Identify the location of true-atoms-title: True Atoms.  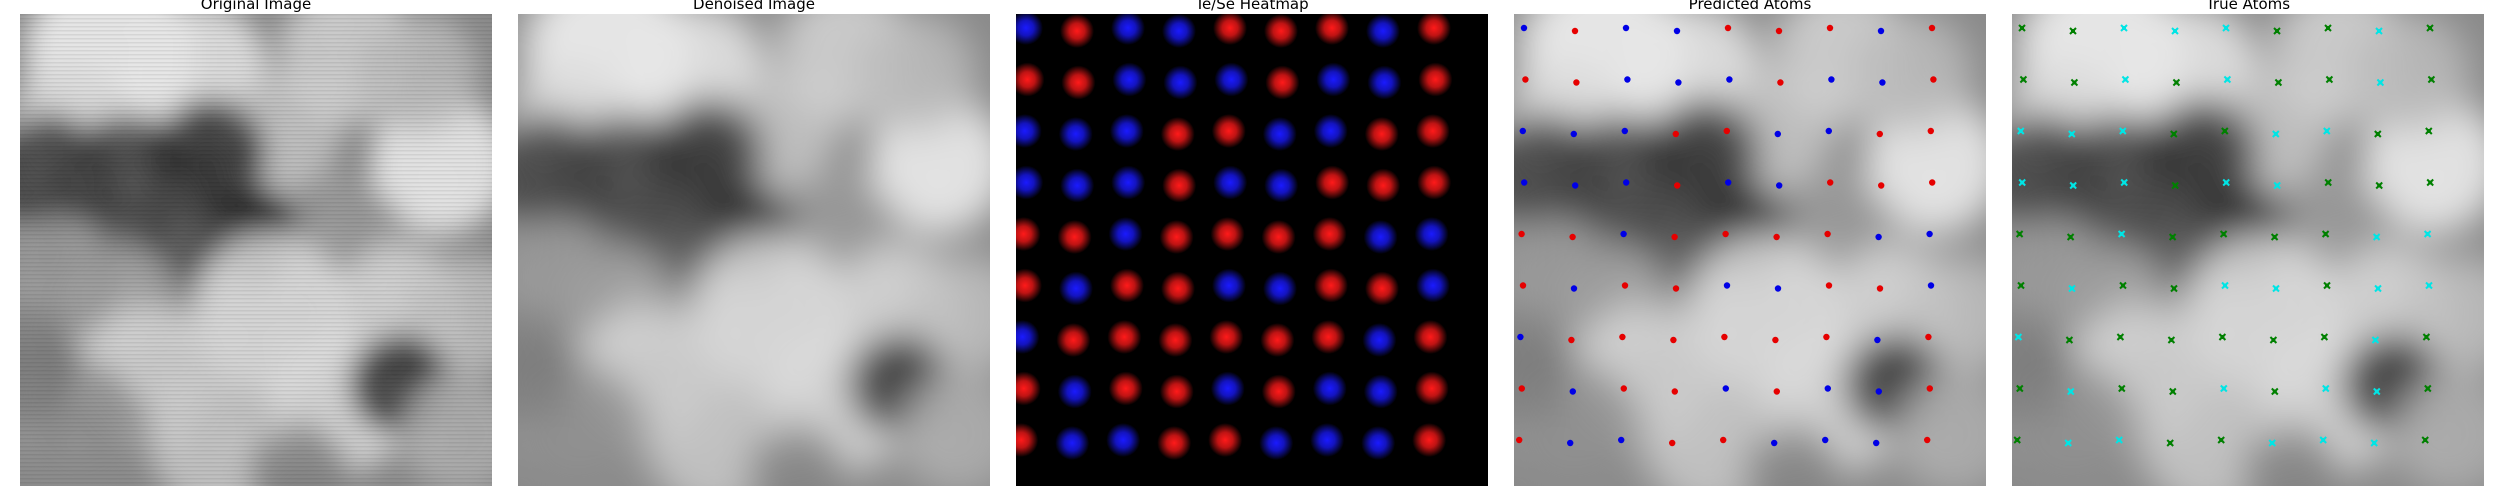
(2248, 6).